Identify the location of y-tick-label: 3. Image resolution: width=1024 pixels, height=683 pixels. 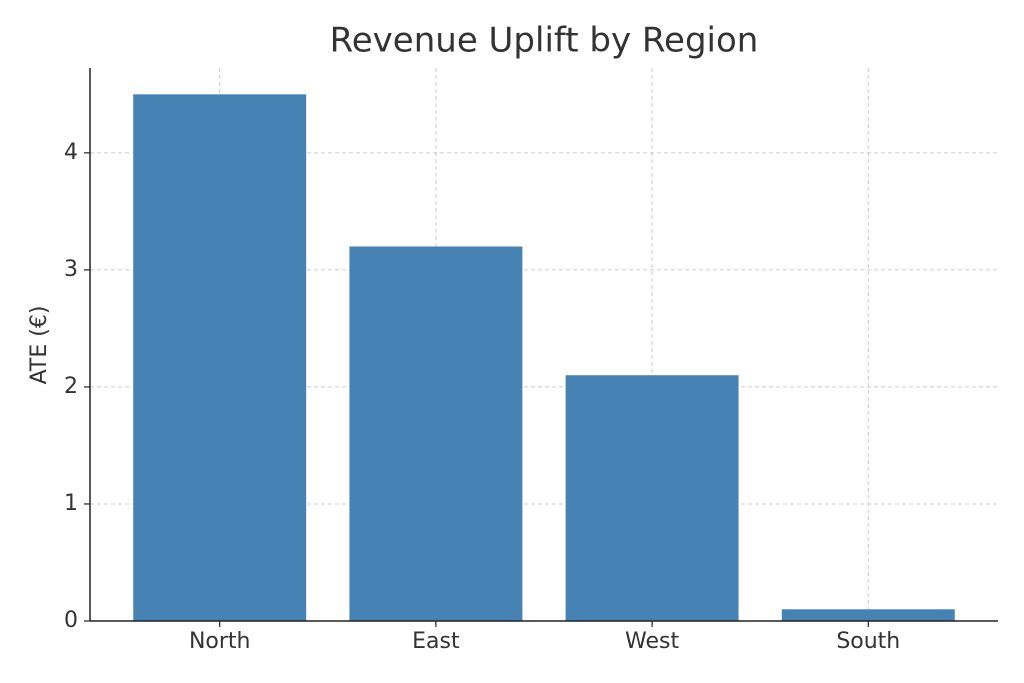
(71, 269).